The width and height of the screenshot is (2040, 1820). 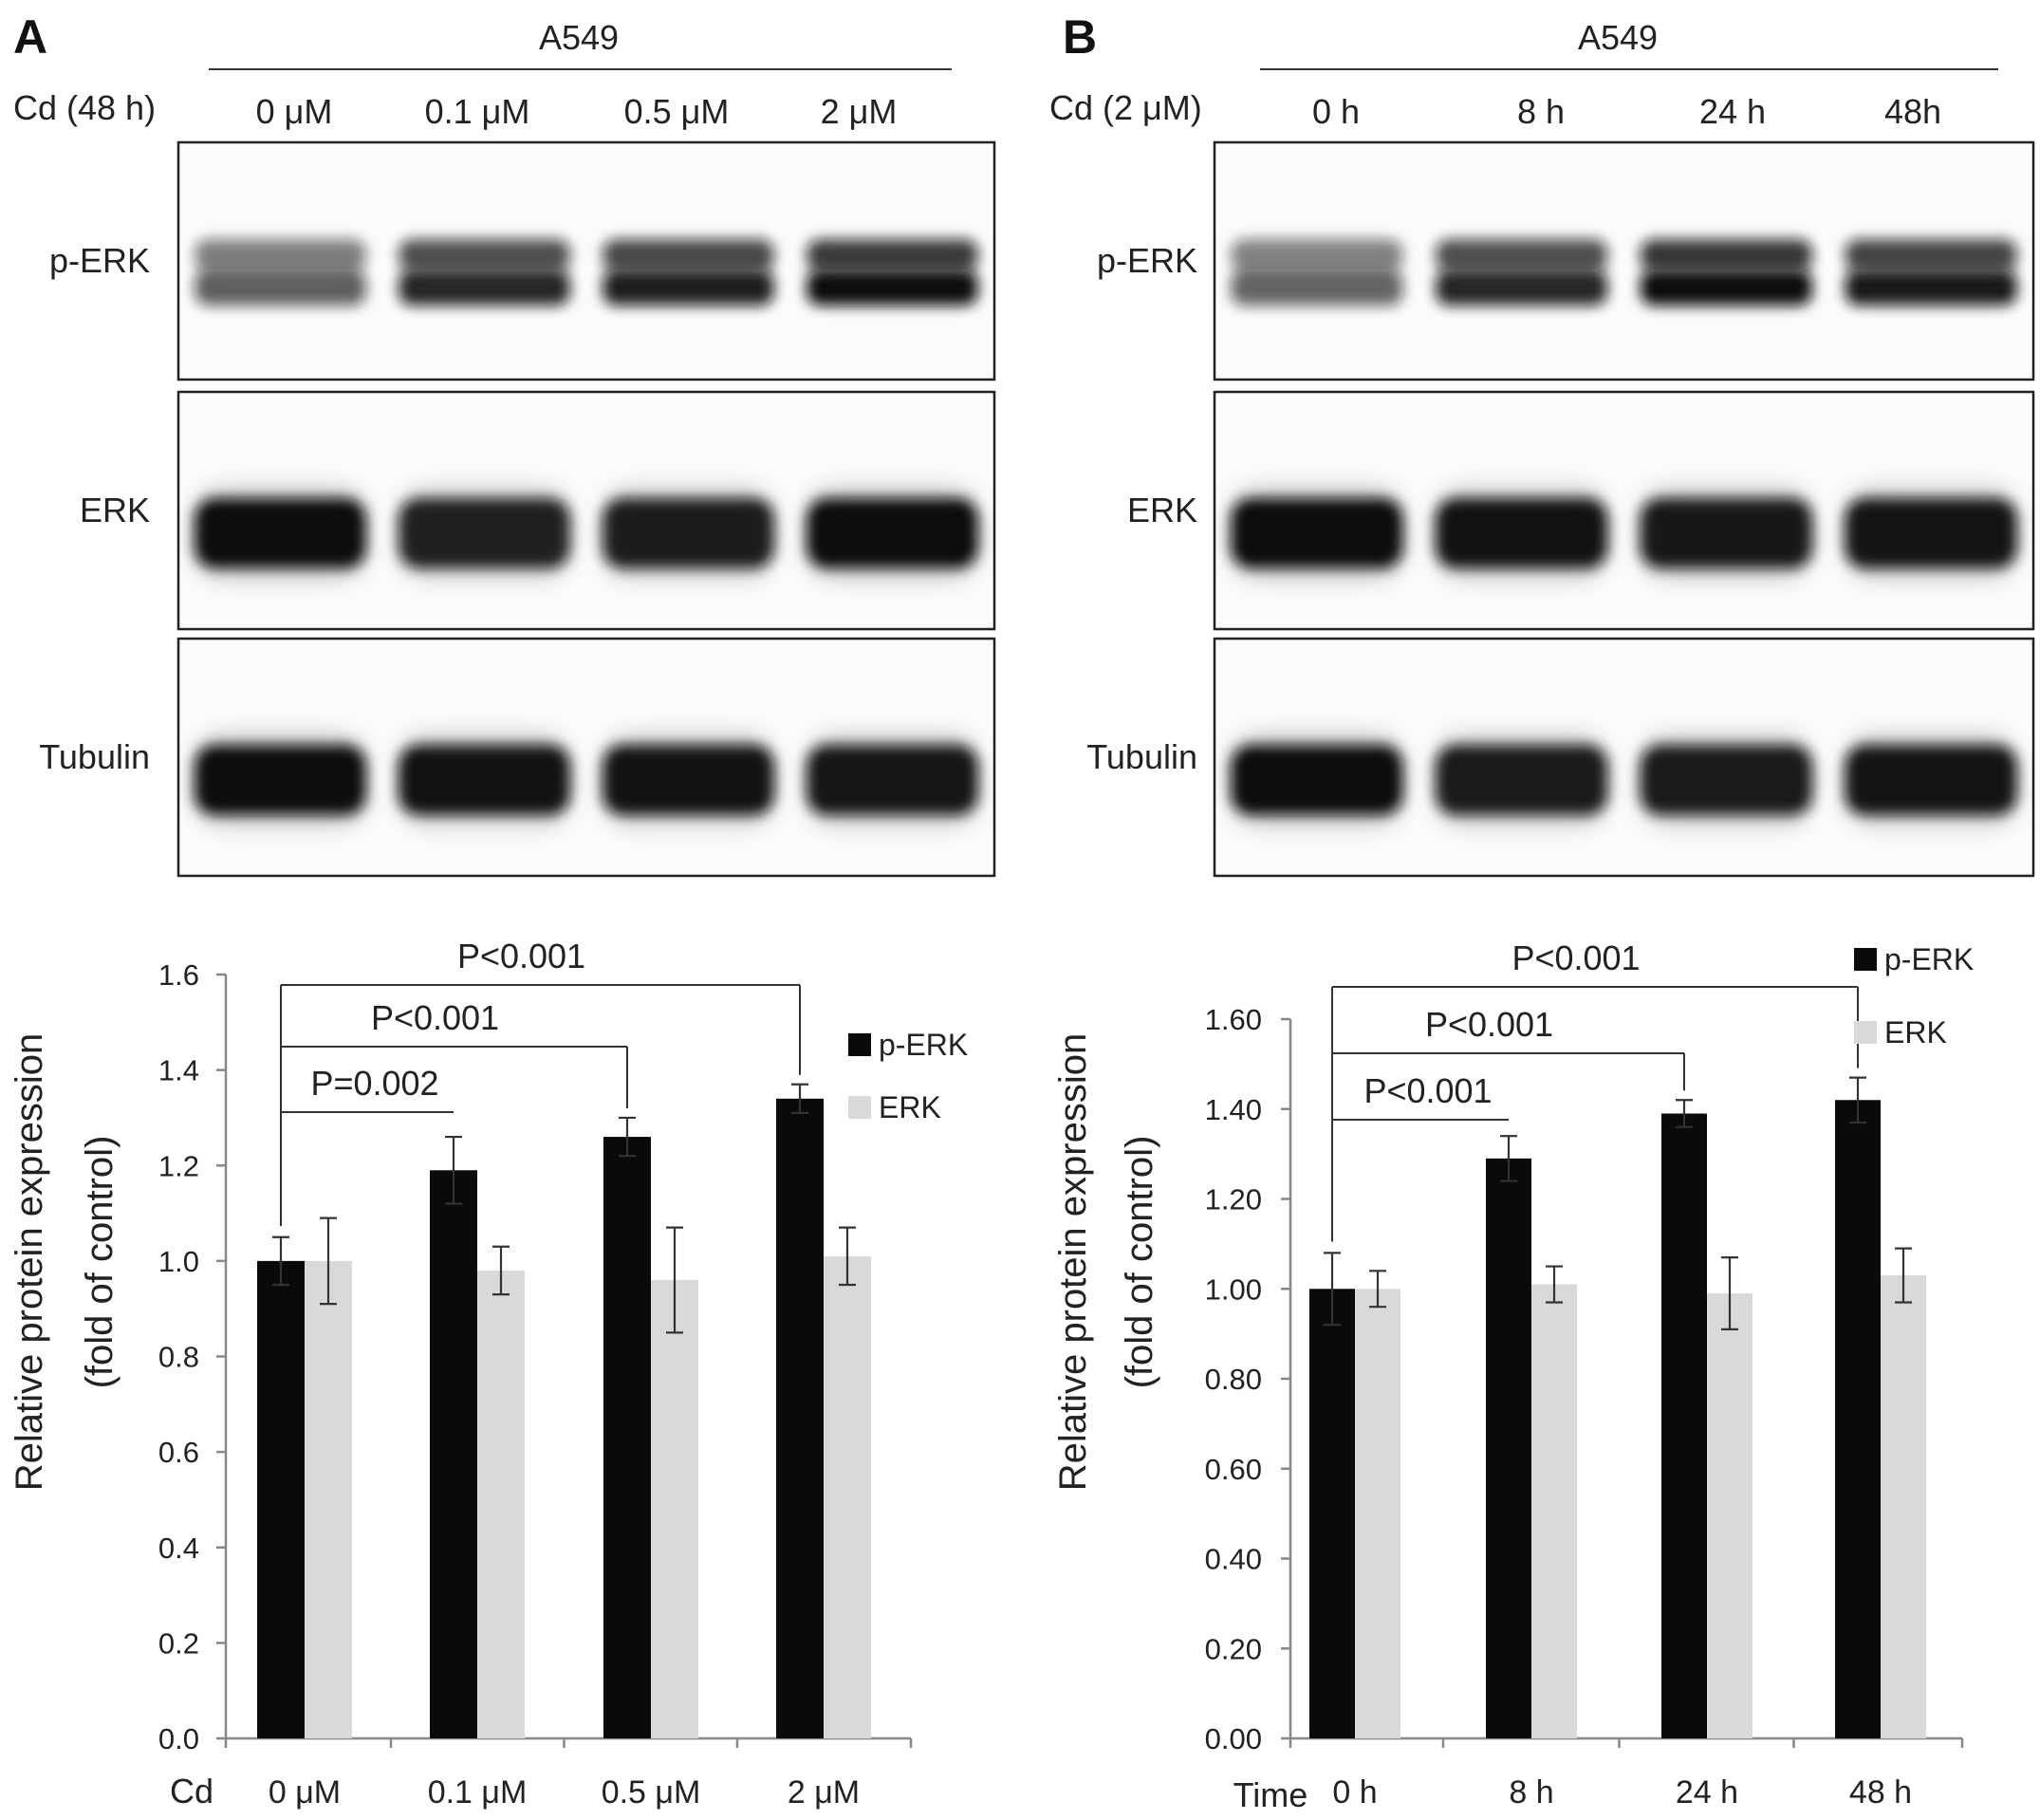 I want to click on x-category-label: 0.1 μM, so click(x=478, y=1792).